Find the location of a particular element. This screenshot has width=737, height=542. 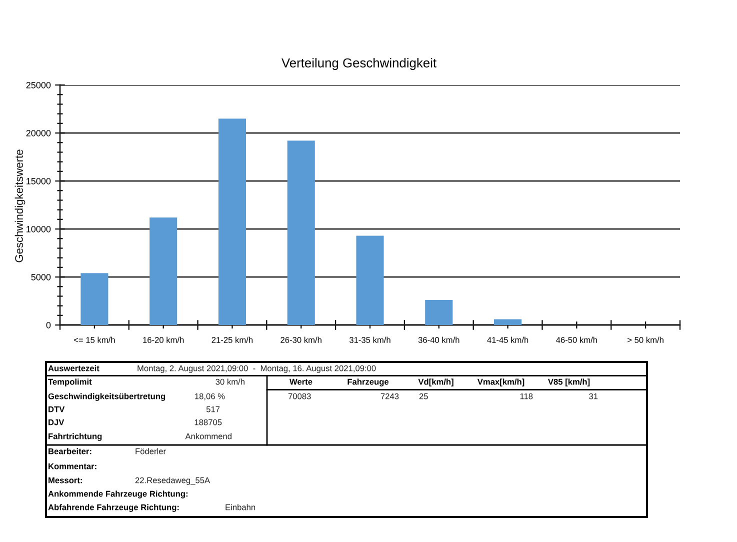

text: Geschwindigkeitsübertretung is located at coordinates (107, 397).